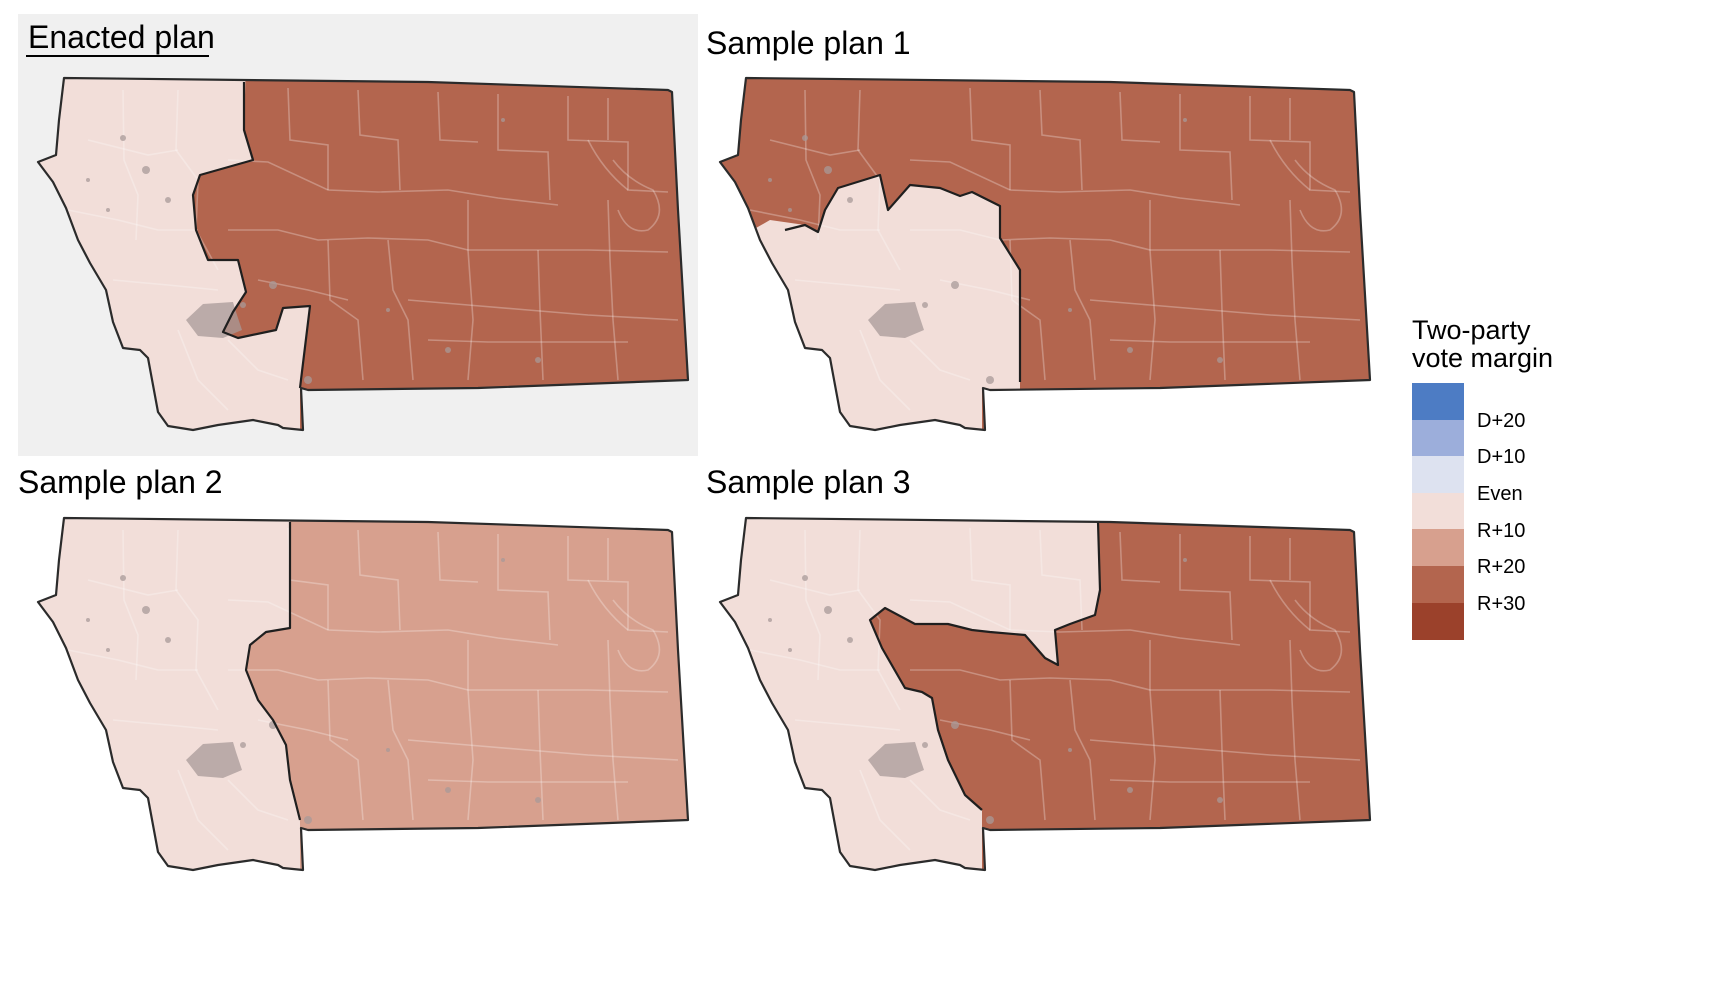 This screenshot has height=997, width=1728. Describe the element at coordinates (1438, 401) in the screenshot. I see `legend-swatch-d30` at that location.